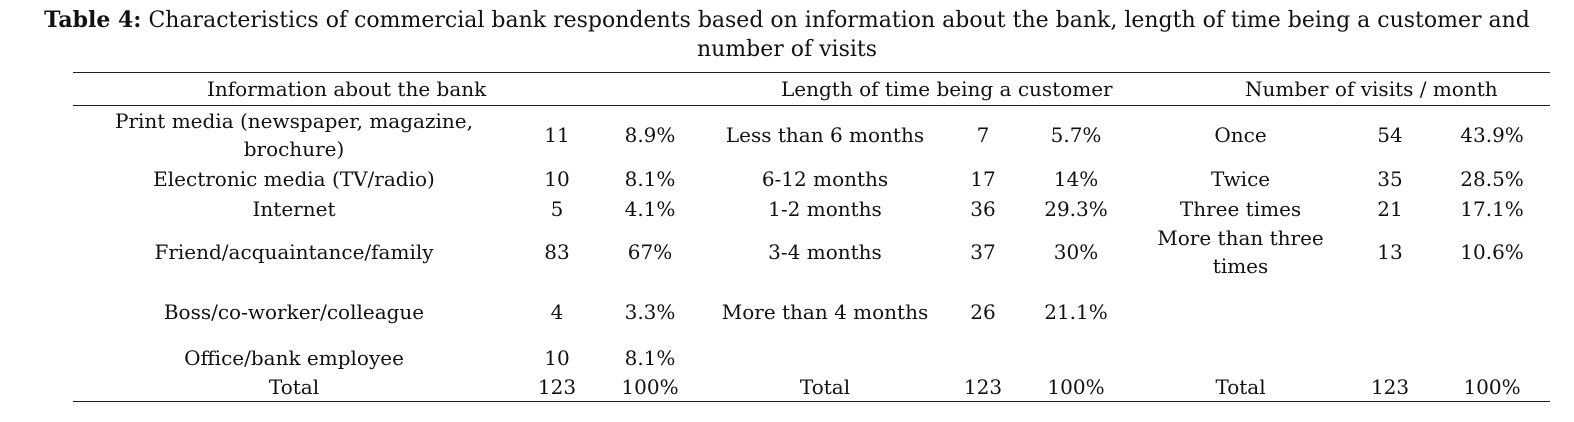 The width and height of the screenshot is (1574, 422). Describe the element at coordinates (387, 89) in the screenshot. I see `header-info: Information about the bank` at that location.